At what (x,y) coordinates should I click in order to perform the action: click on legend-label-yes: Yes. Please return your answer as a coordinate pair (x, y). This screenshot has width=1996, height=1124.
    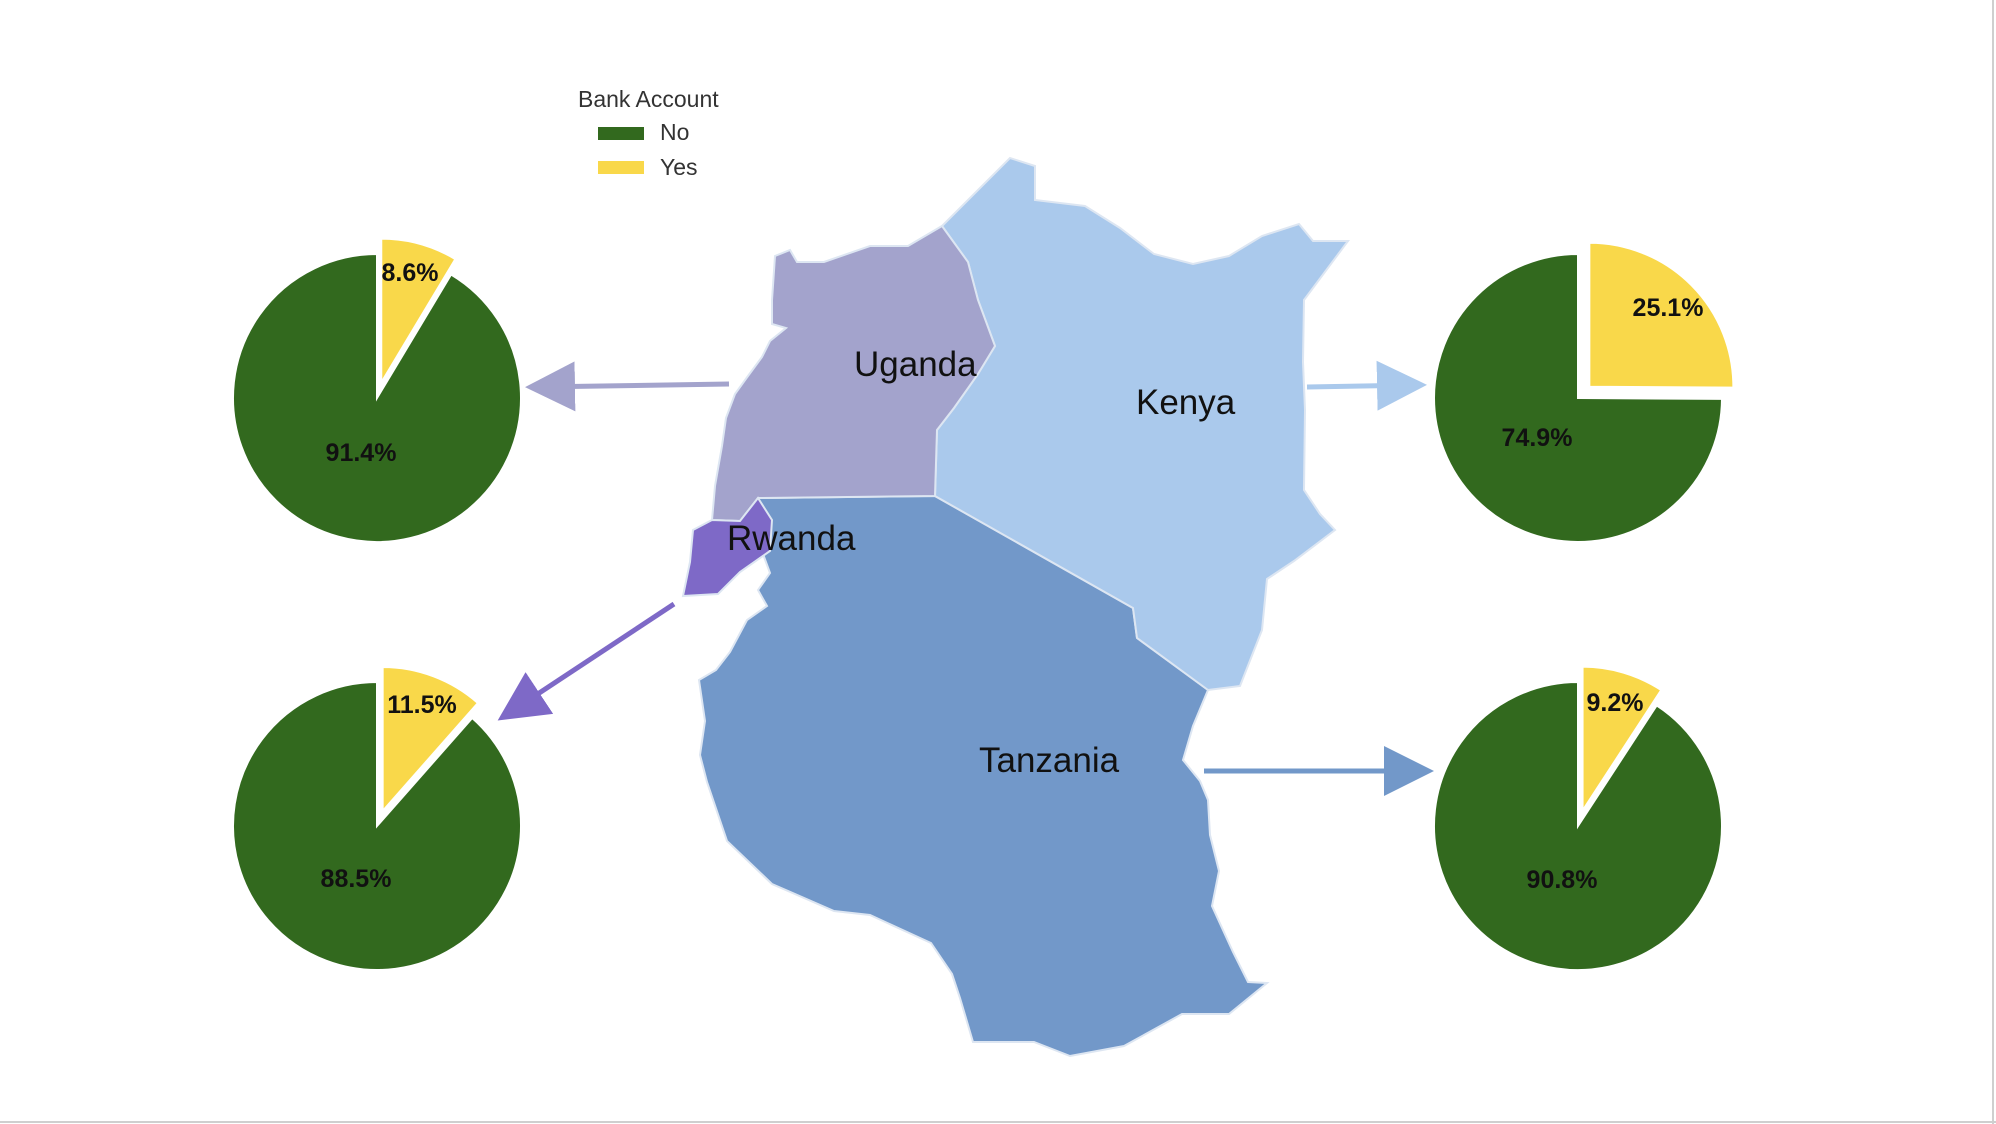
    Looking at the image, I should click on (679, 167).